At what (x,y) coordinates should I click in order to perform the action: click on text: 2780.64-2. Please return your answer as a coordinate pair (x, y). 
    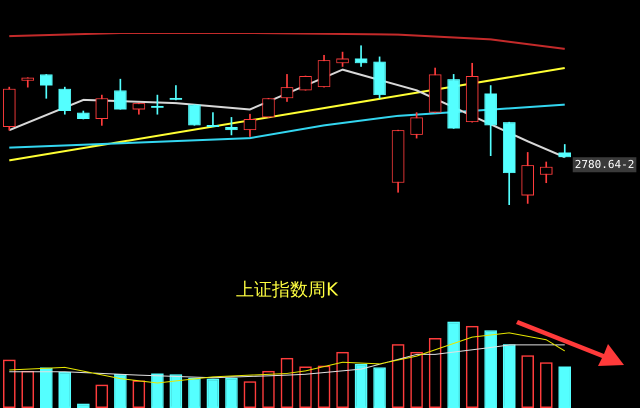
    Looking at the image, I should click on (604, 165).